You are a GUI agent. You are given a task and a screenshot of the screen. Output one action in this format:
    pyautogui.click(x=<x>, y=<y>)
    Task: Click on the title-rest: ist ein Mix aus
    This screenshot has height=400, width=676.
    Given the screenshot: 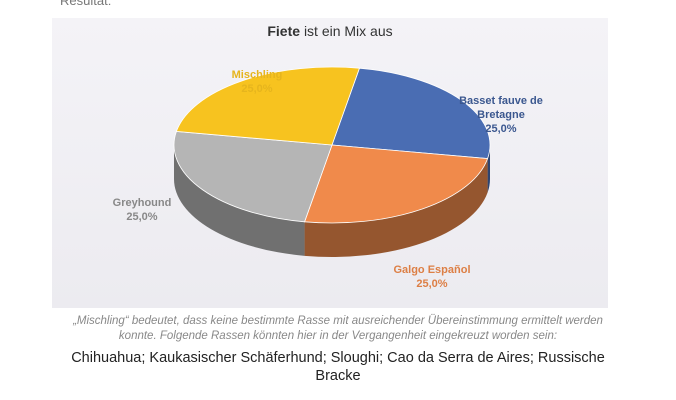 What is the action you would take?
    pyautogui.click(x=348, y=31)
    